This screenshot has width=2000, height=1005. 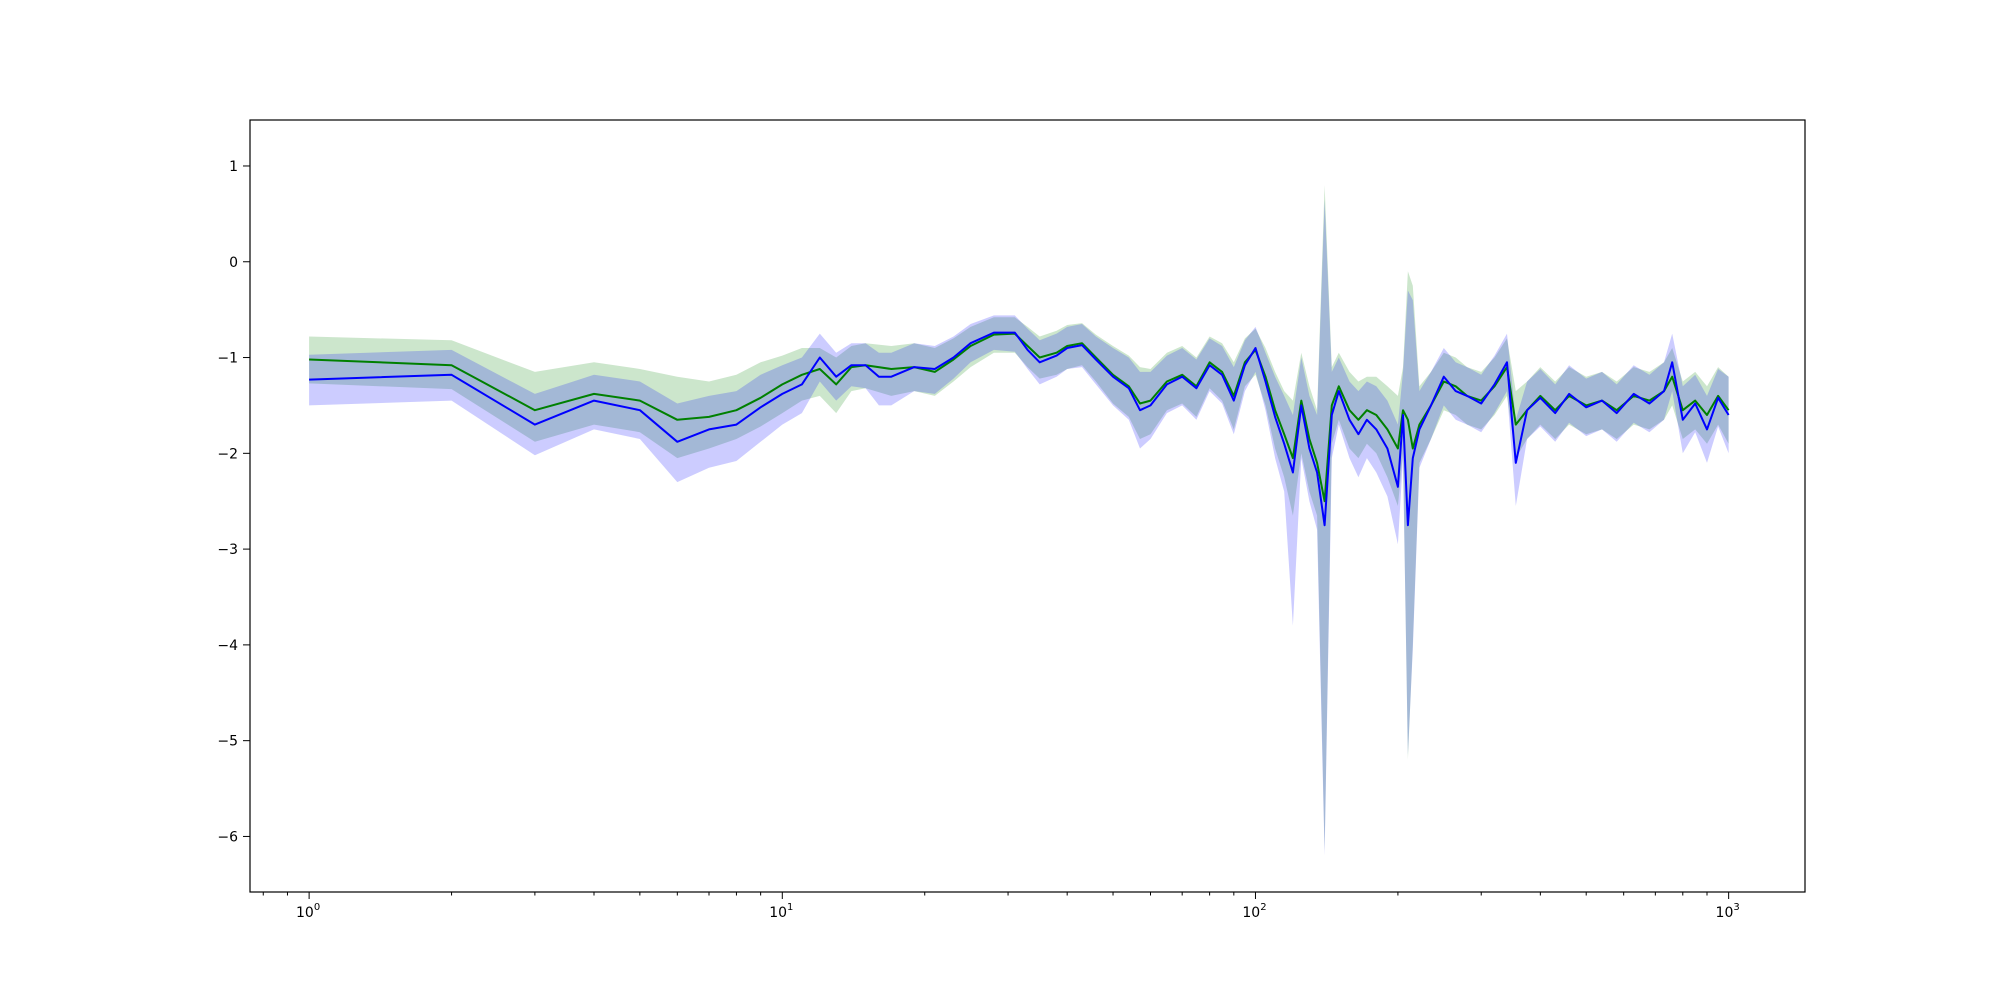 I want to click on x-tick-exponent: 0, so click(x=317, y=907).